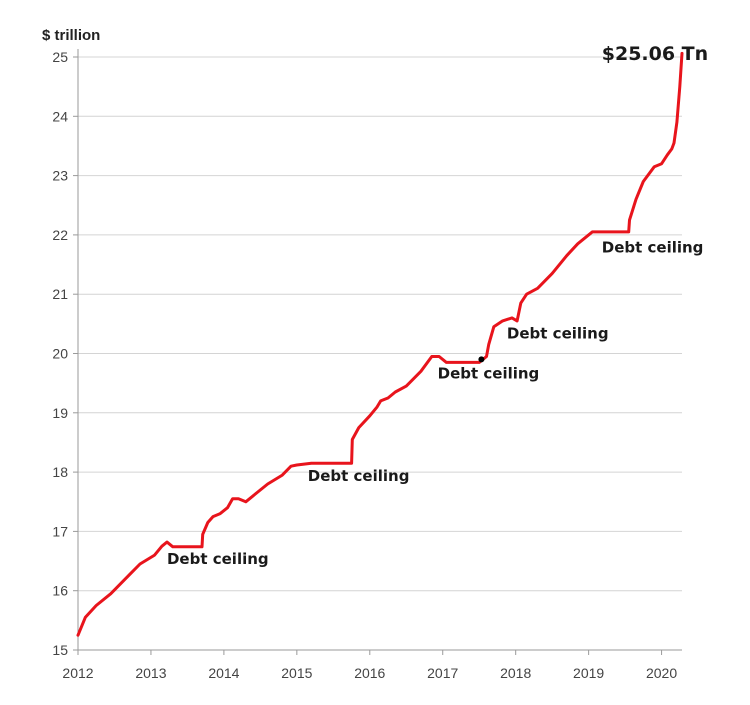 This screenshot has height=705, width=750. I want to click on y-axis-unit-label: $ trillion, so click(71, 35).